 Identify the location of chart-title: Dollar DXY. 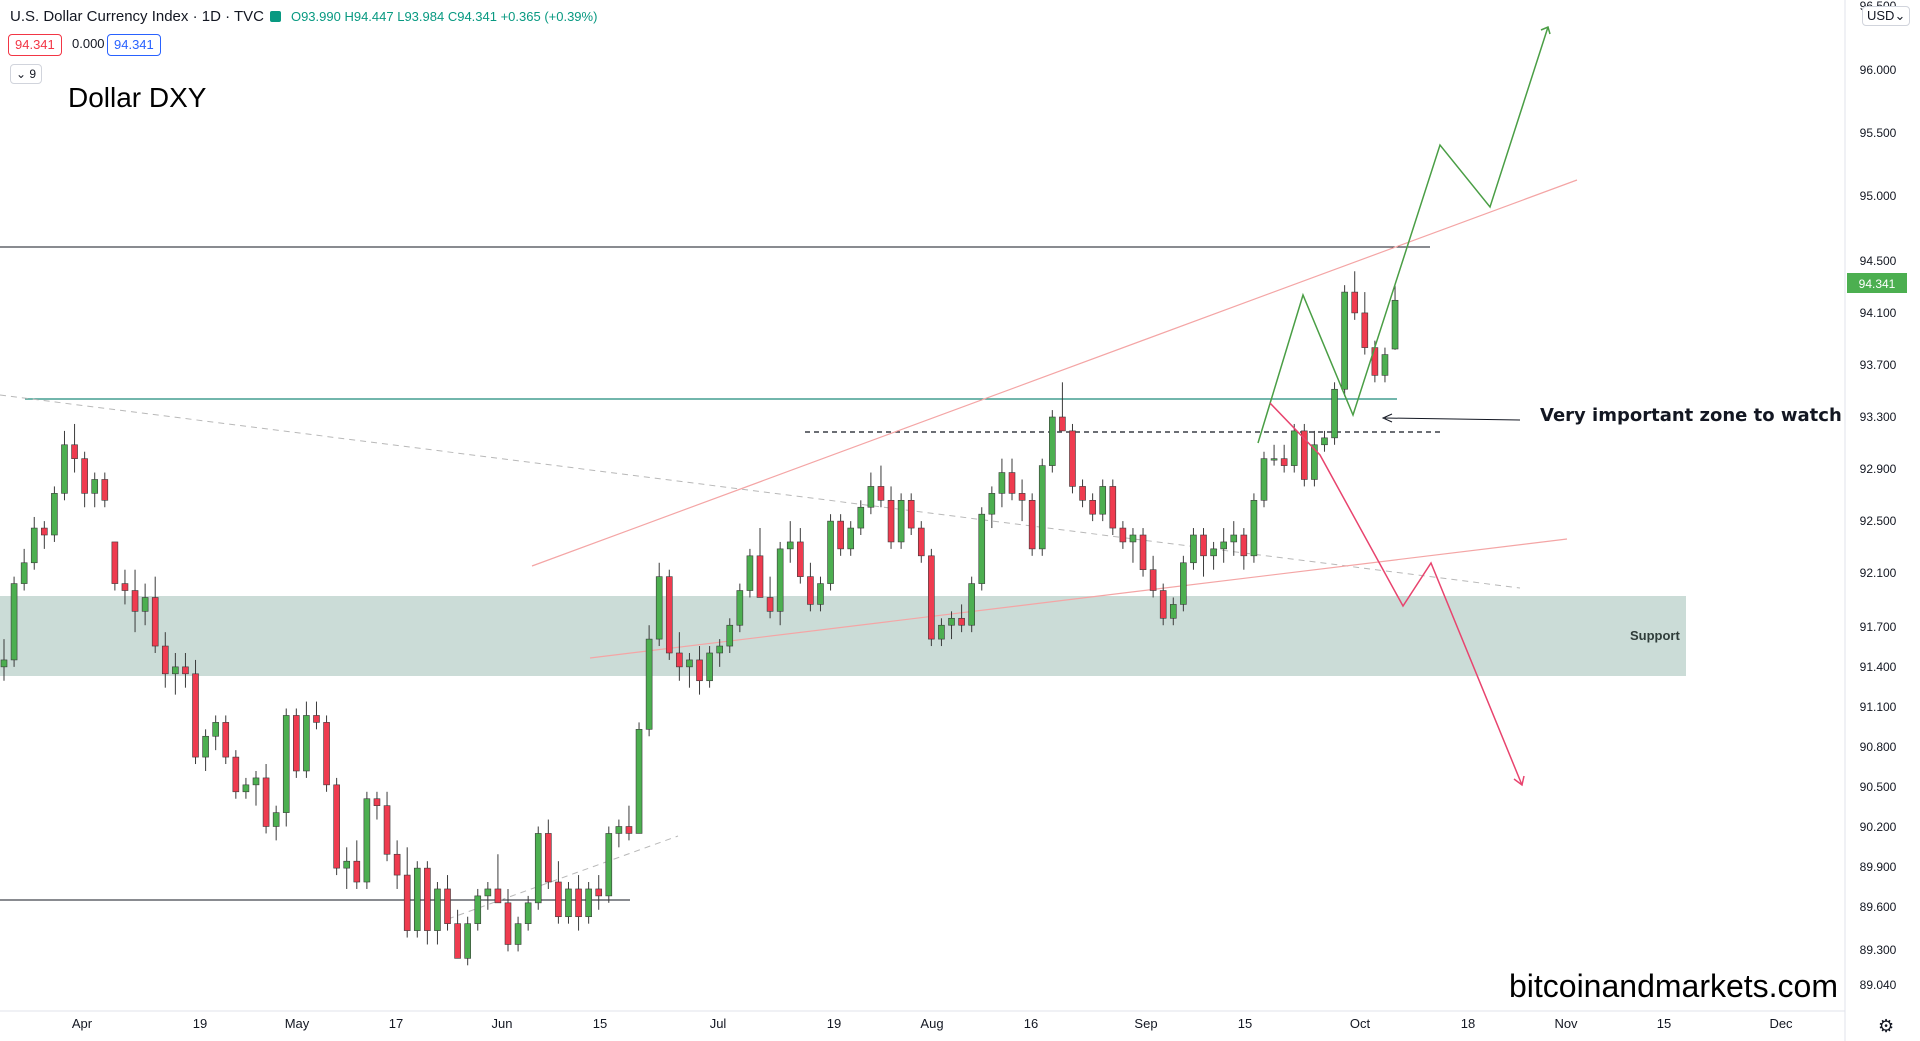
(137, 97).